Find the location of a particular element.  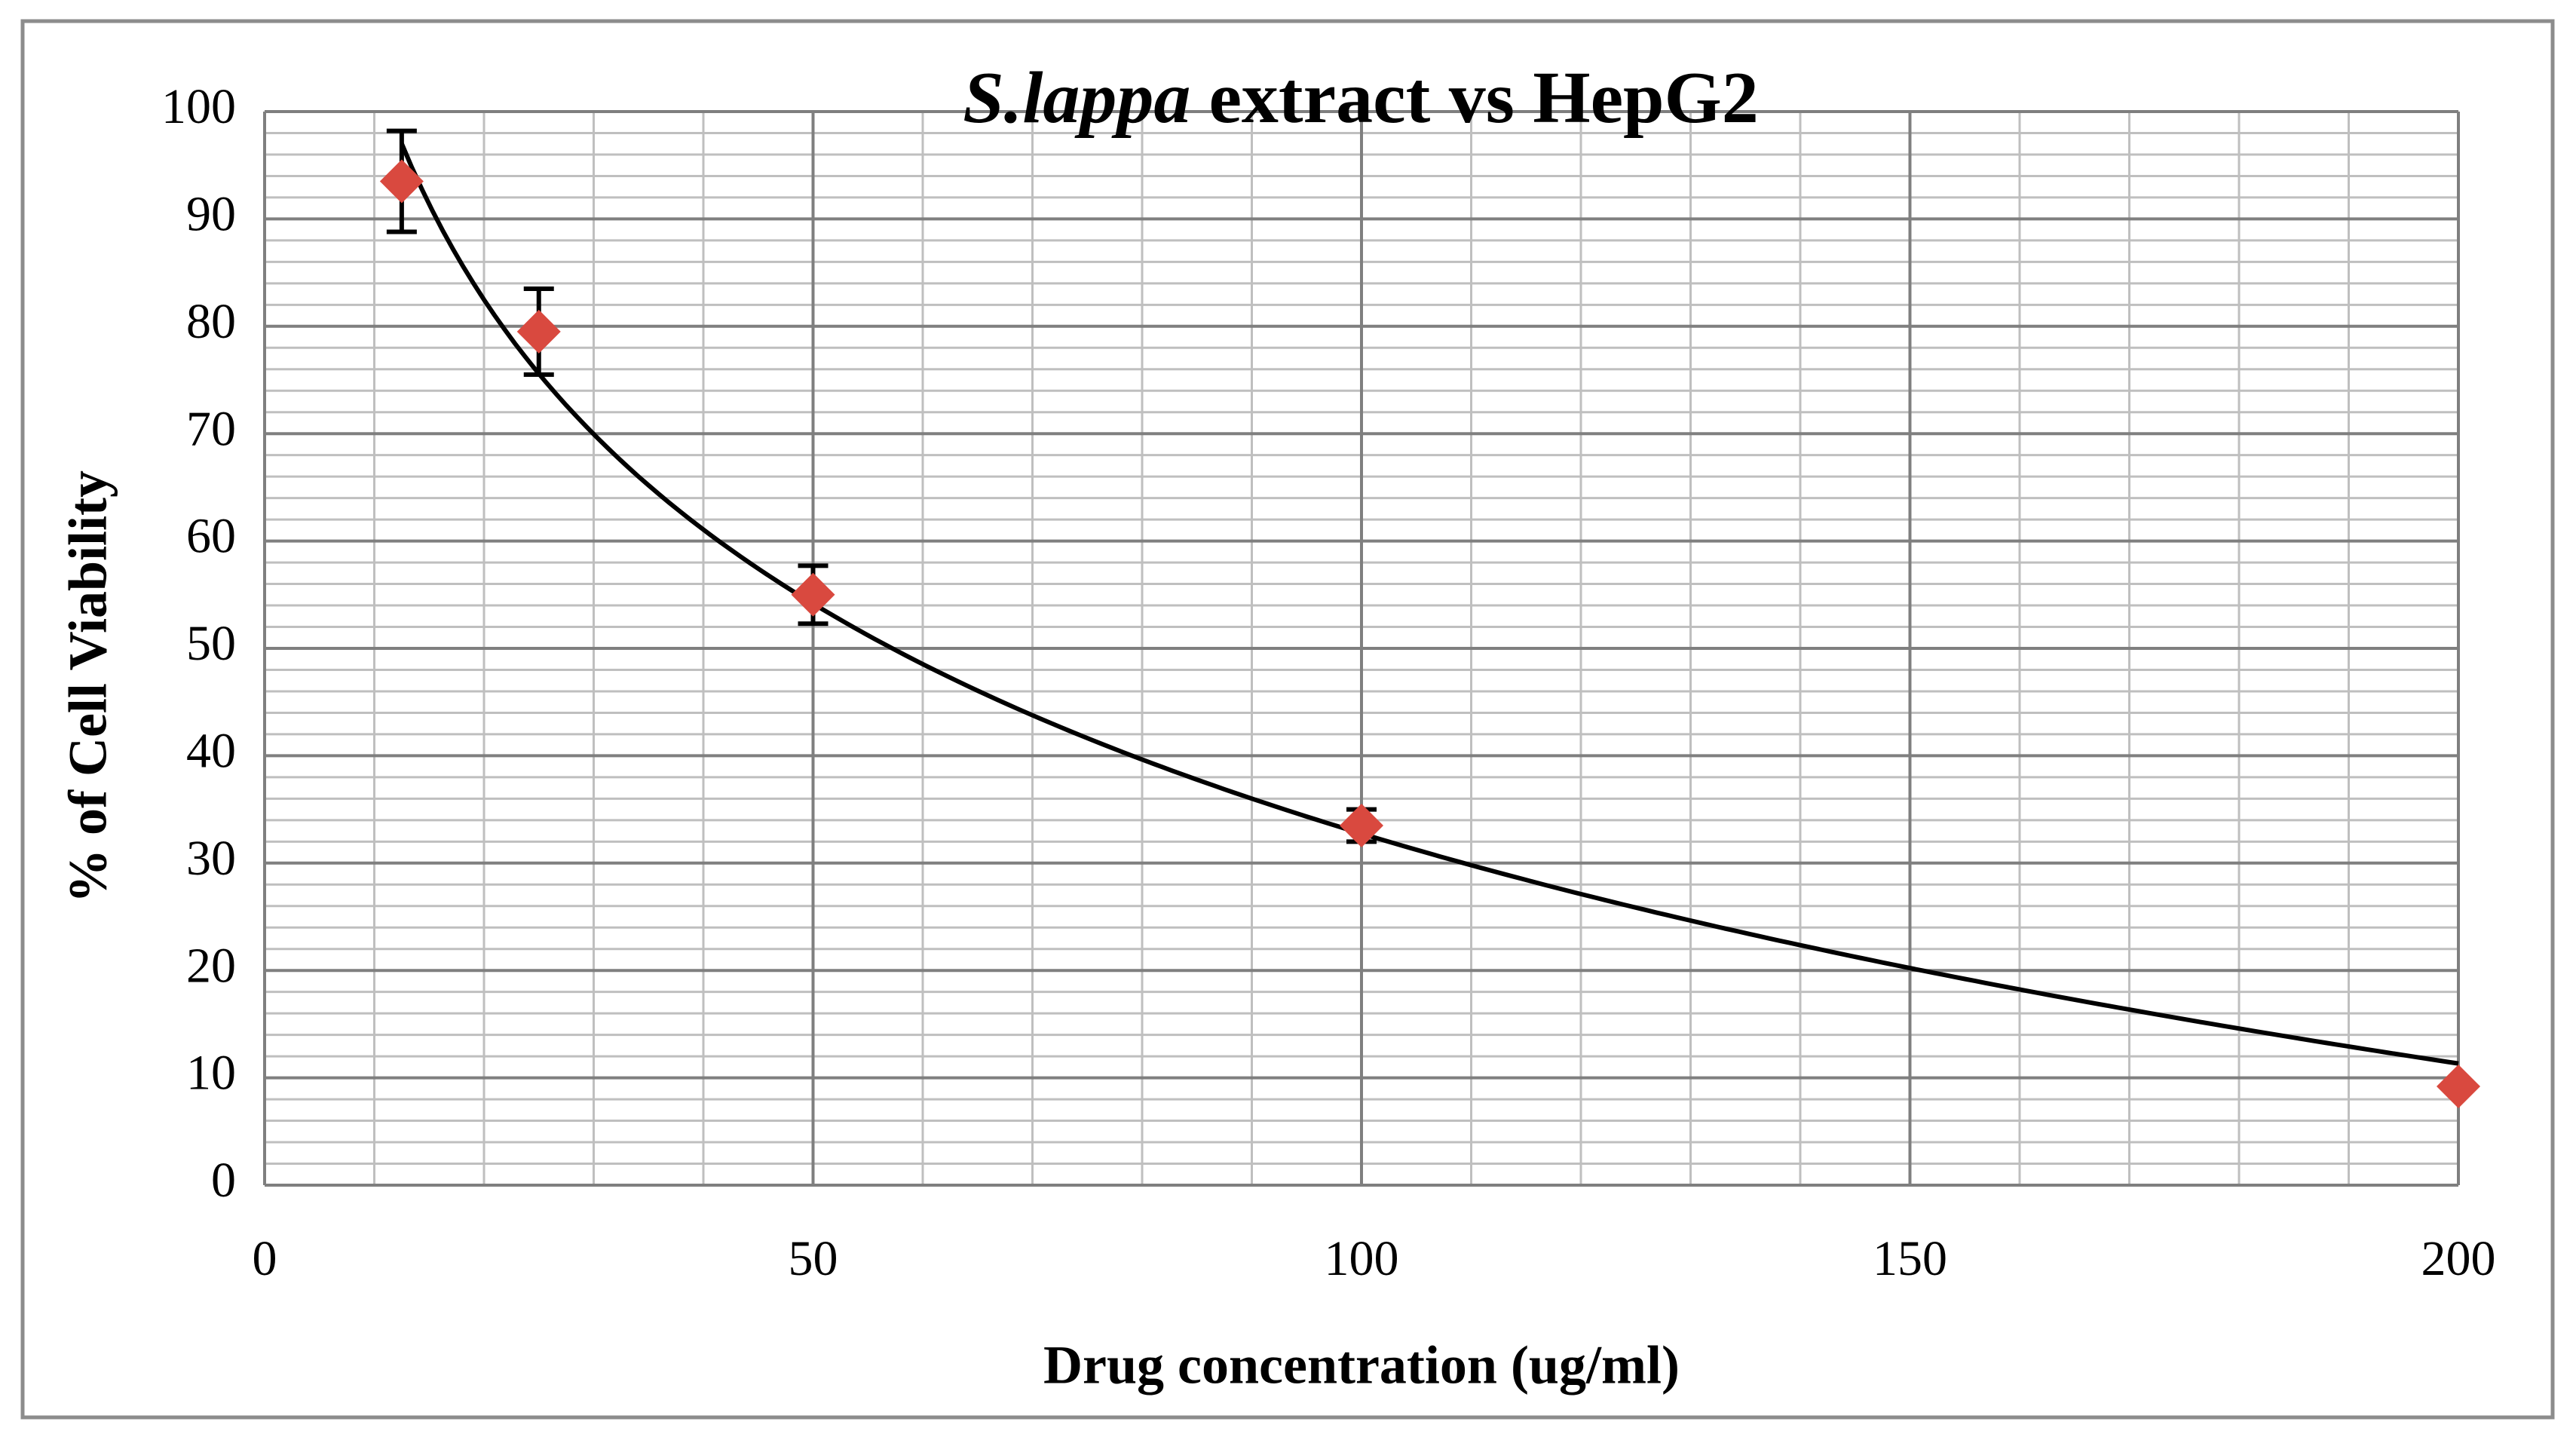

y-tick-label: 100 is located at coordinates (198, 106).